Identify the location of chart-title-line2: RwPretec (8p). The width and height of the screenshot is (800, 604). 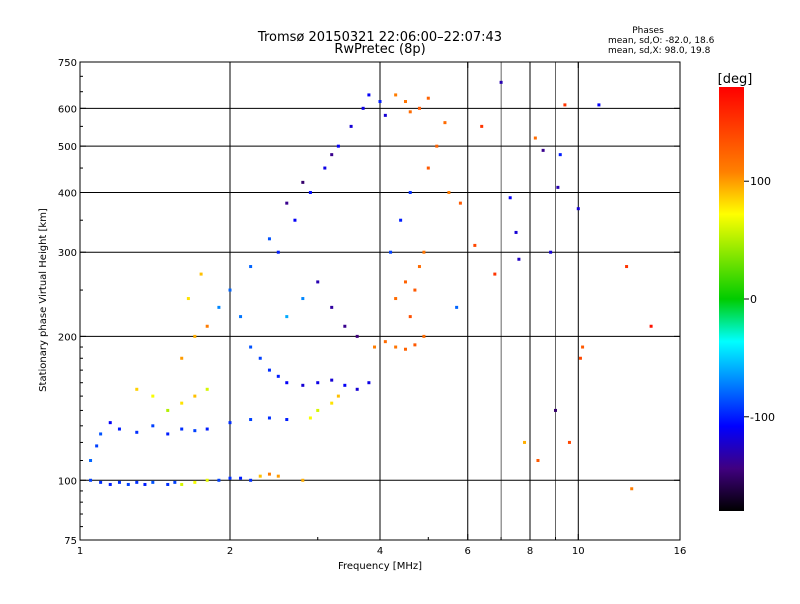
(379, 49).